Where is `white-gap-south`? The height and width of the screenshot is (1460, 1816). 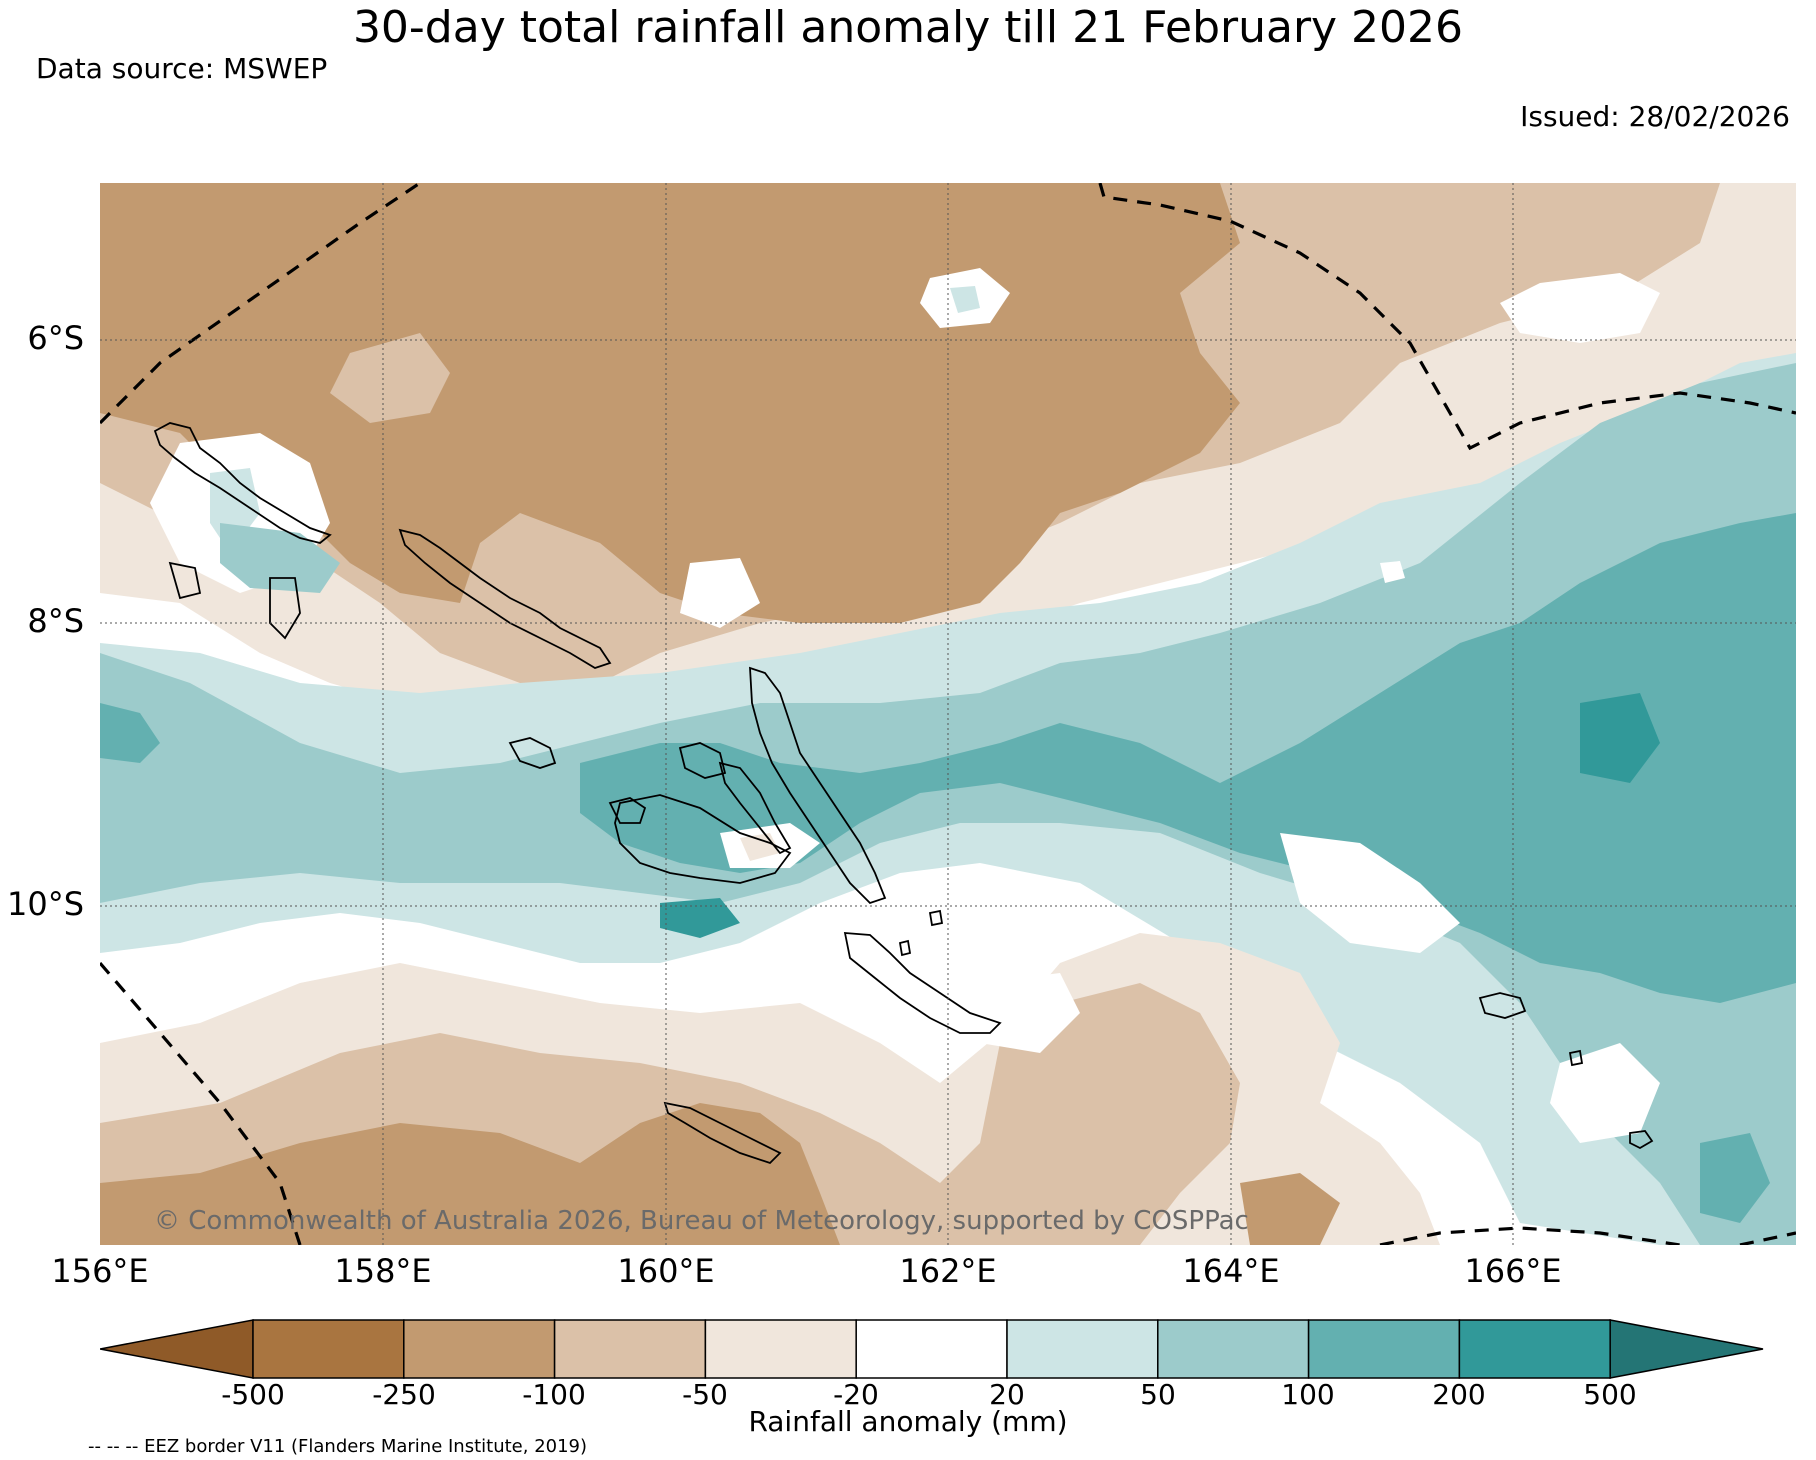 white-gap-south is located at coordinates (1030, 1013).